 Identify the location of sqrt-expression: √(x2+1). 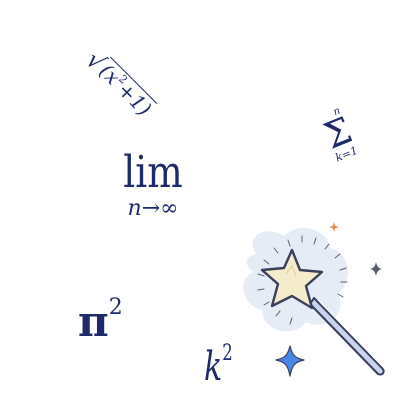
(119, 84).